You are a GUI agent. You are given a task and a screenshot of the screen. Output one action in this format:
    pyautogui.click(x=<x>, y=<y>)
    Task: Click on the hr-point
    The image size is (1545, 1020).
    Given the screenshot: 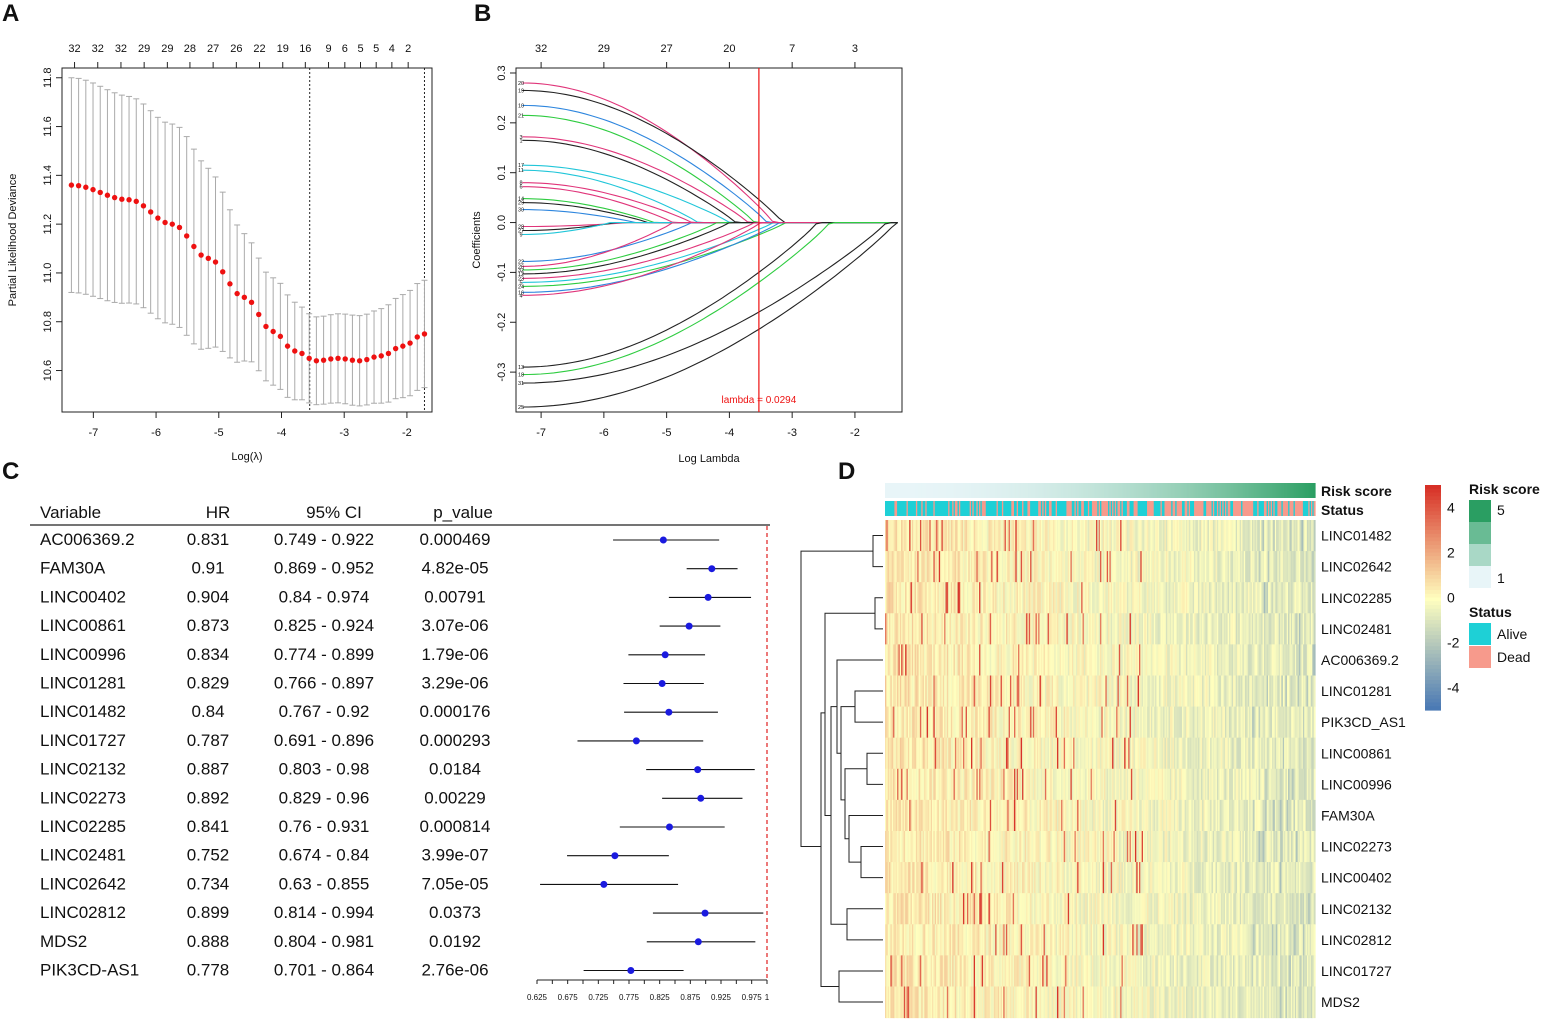 What is the action you would take?
    pyautogui.click(x=662, y=683)
    